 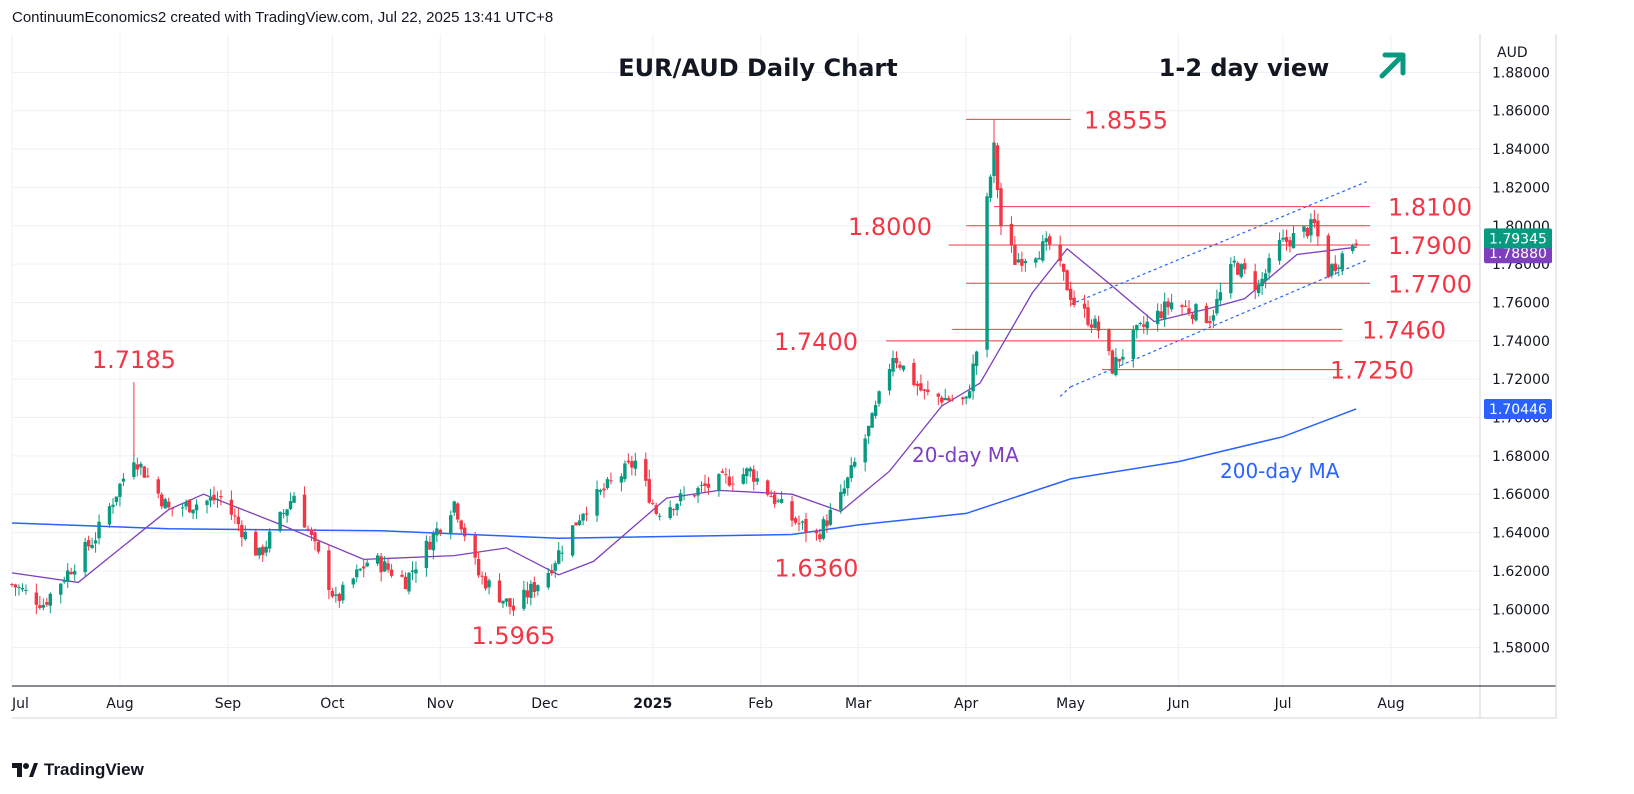 What do you see at coordinates (1518, 254) in the screenshot?
I see `ma20-badge-text: 1.78880` at bounding box center [1518, 254].